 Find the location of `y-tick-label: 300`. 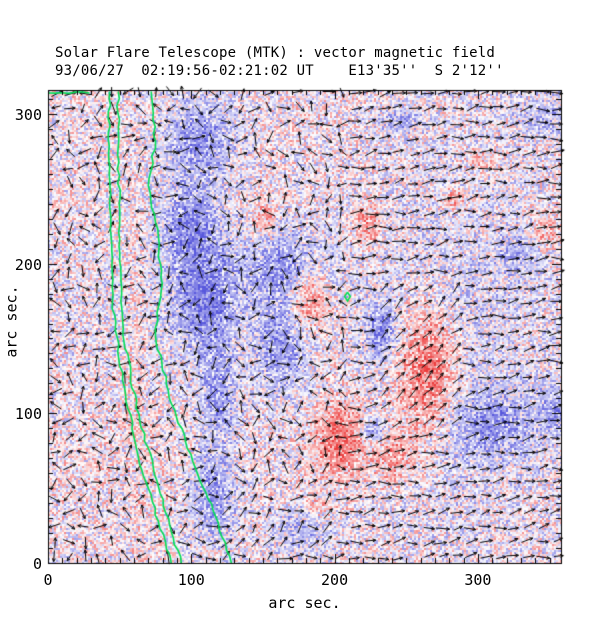

y-tick-label: 300 is located at coordinates (28, 114).